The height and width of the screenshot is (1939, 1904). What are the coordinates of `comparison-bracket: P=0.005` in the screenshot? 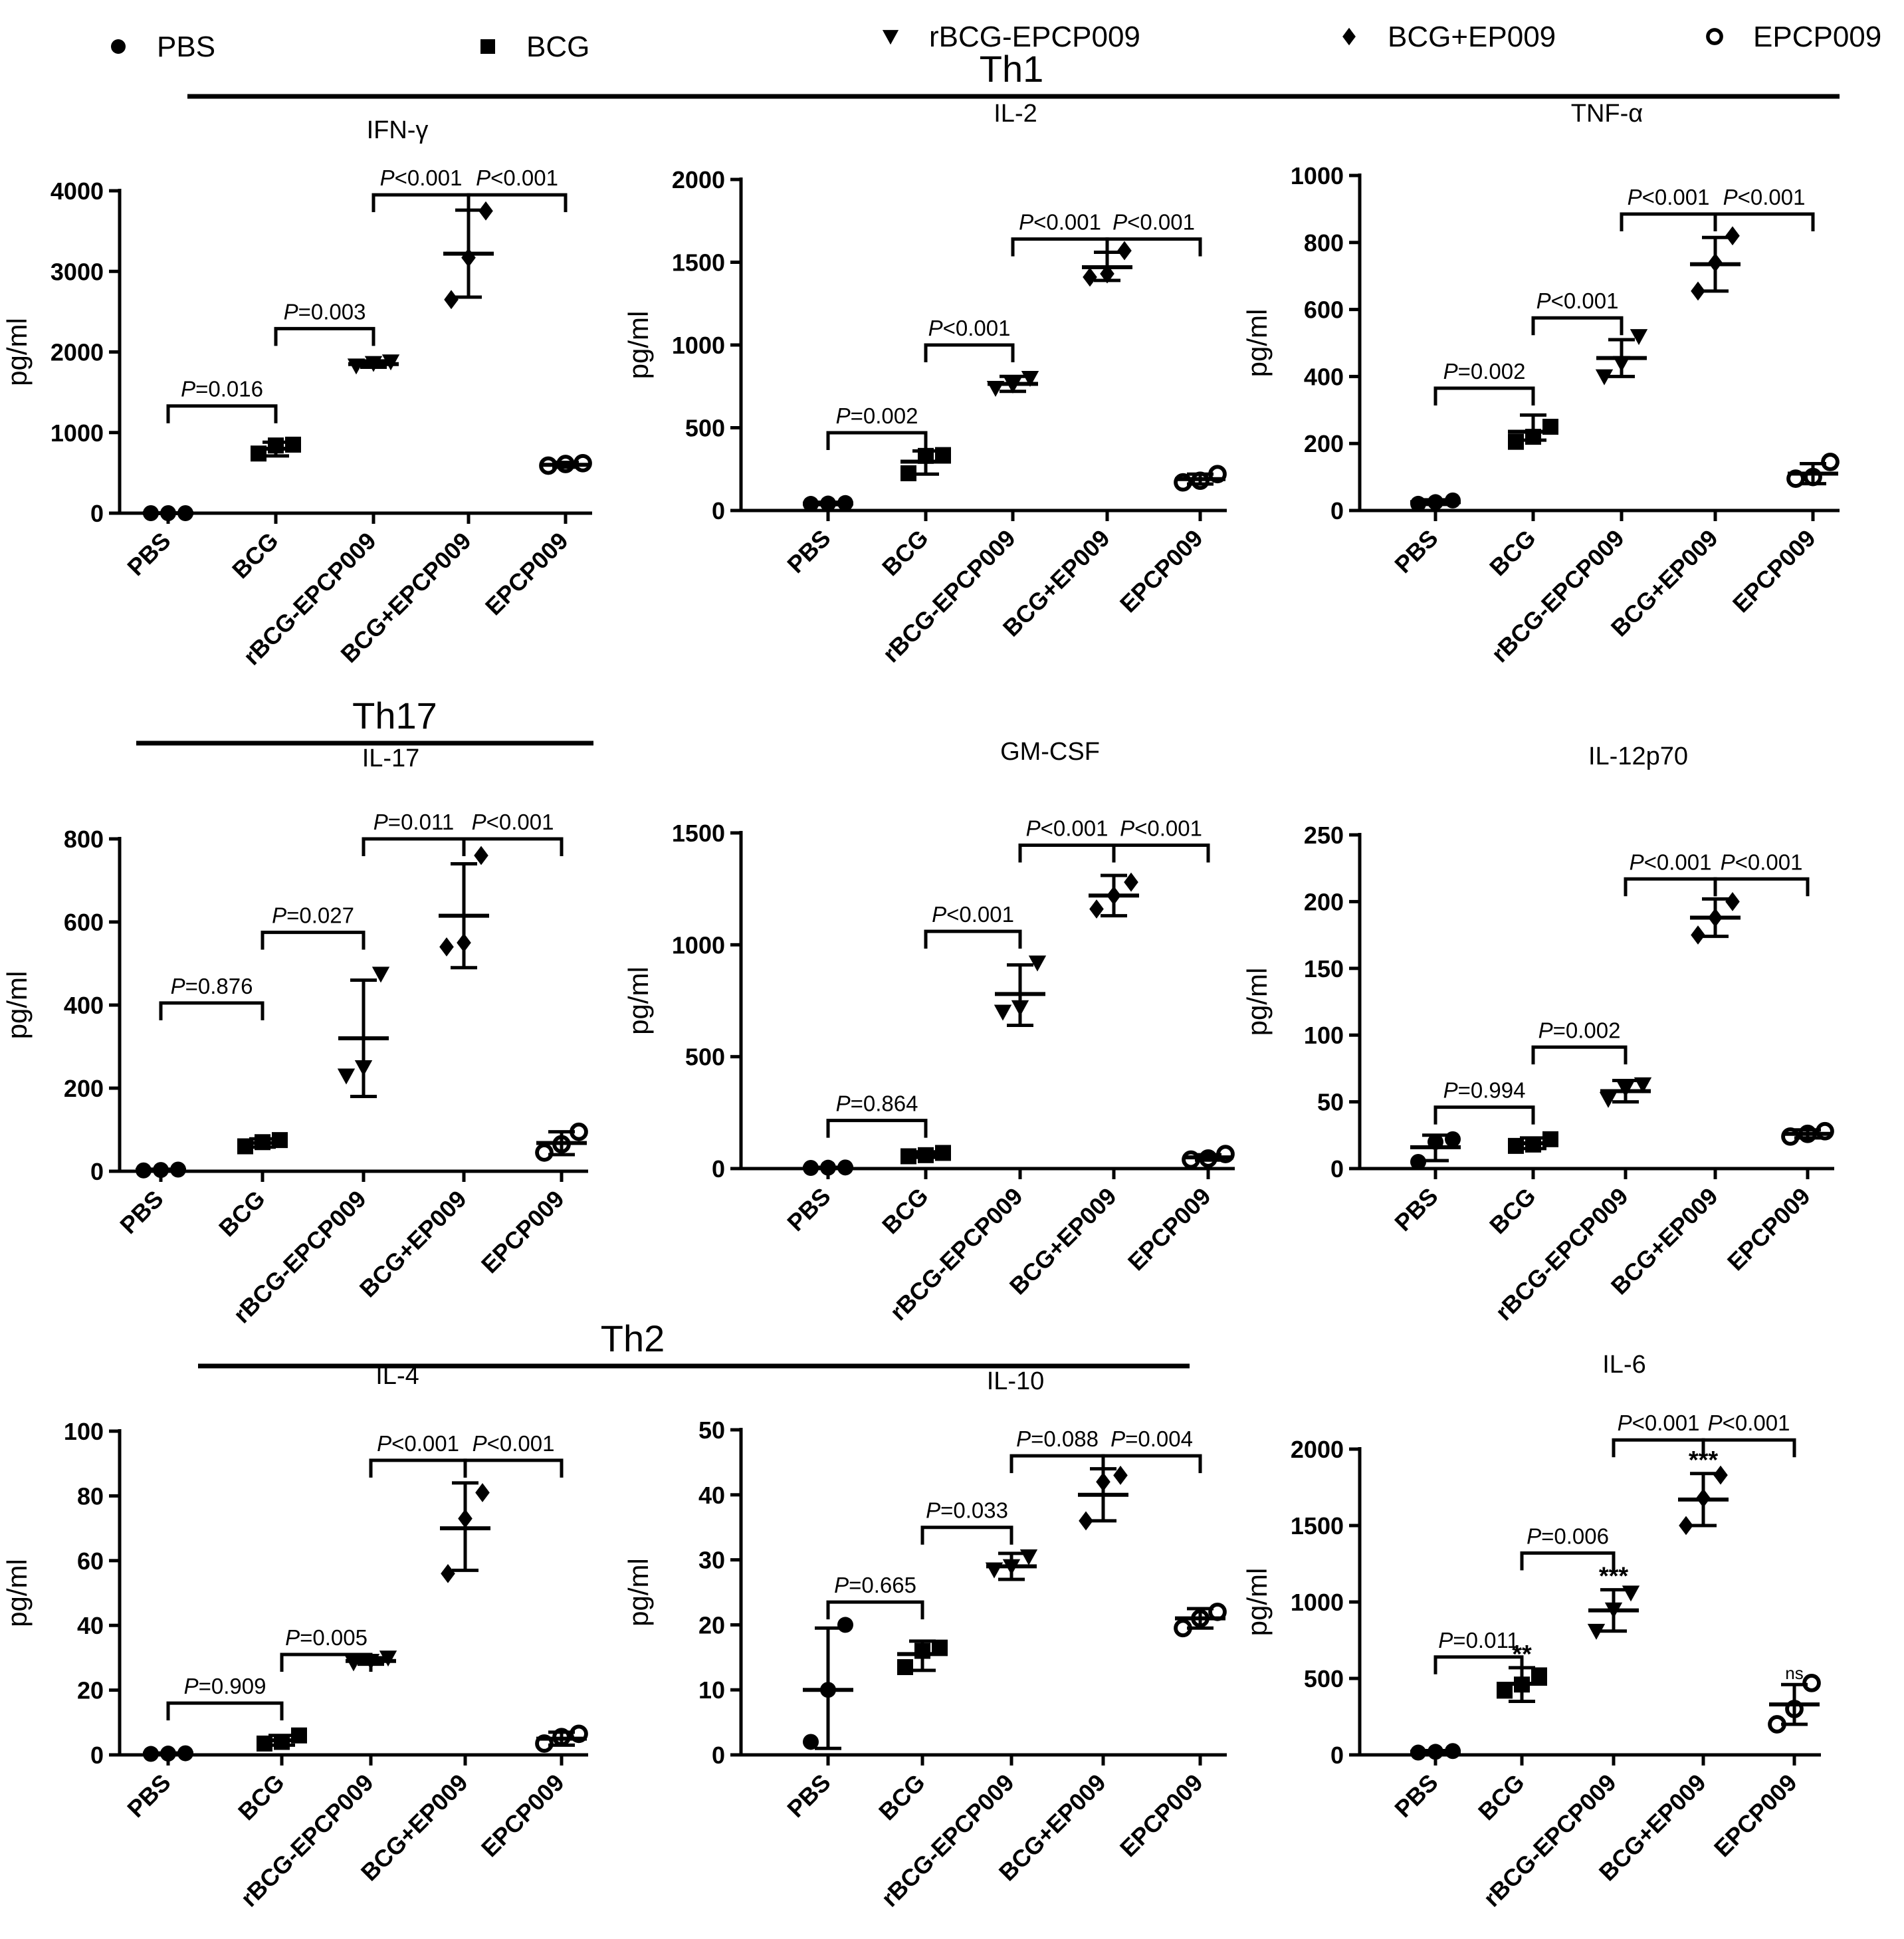 It's located at (326, 1648).